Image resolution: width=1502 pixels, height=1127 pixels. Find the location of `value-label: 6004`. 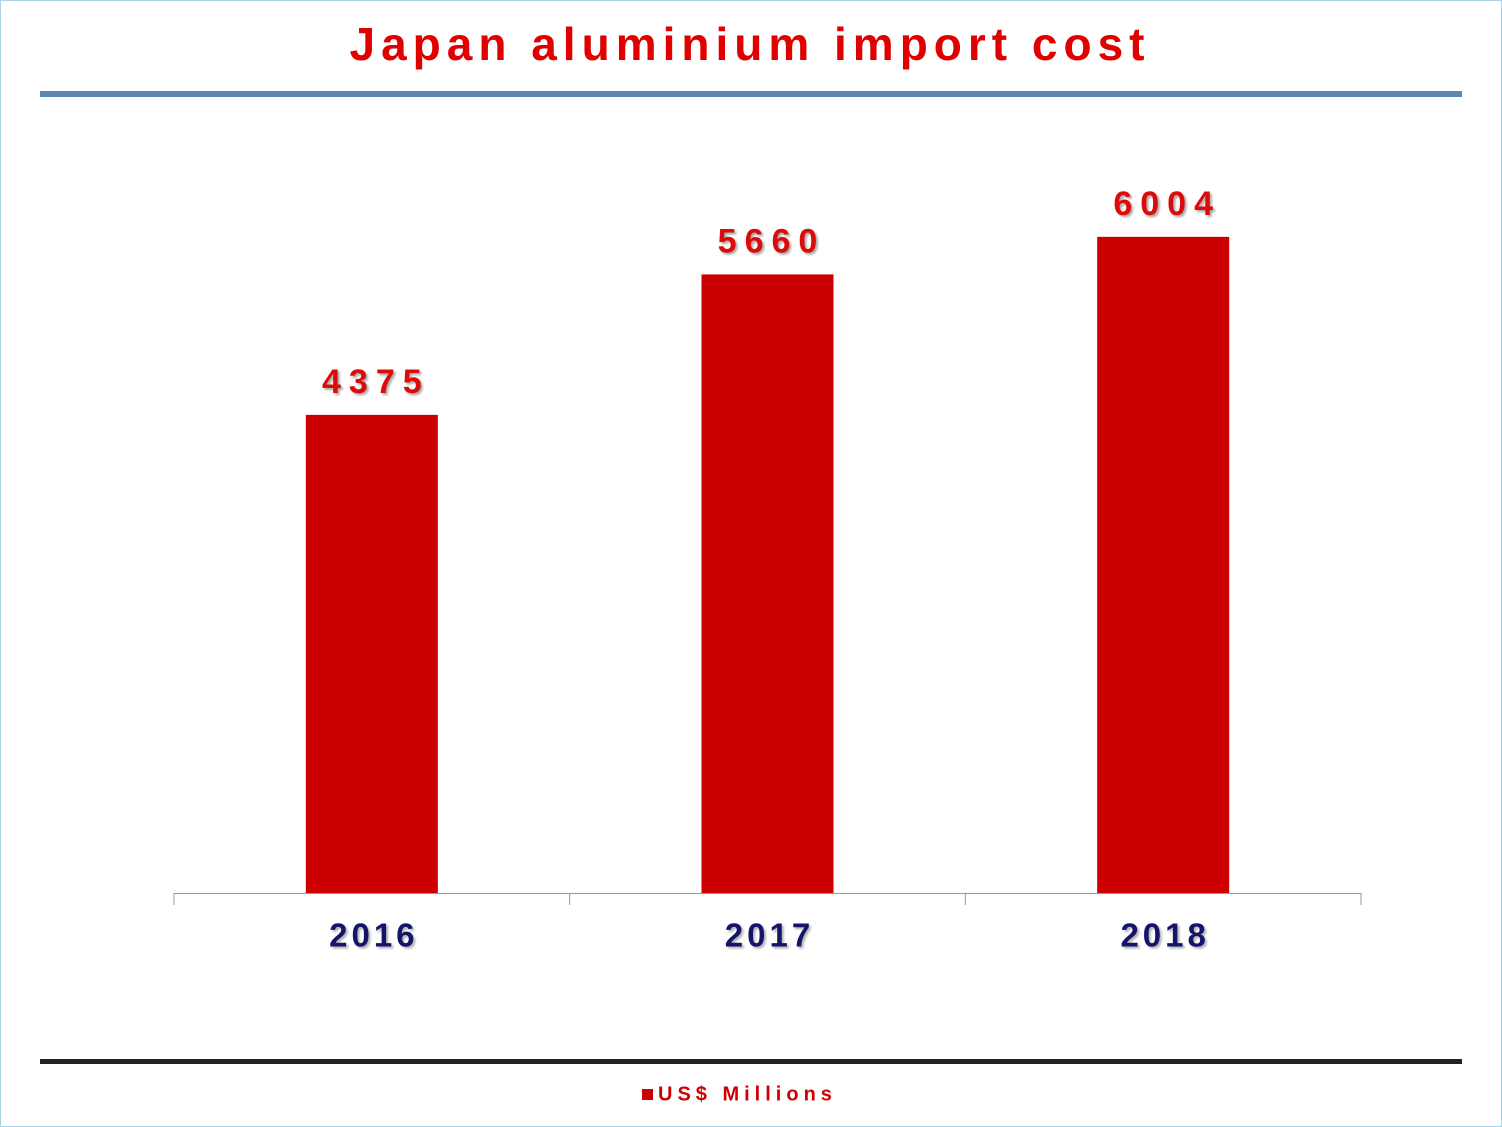

value-label: 6004 is located at coordinates (1167, 204).